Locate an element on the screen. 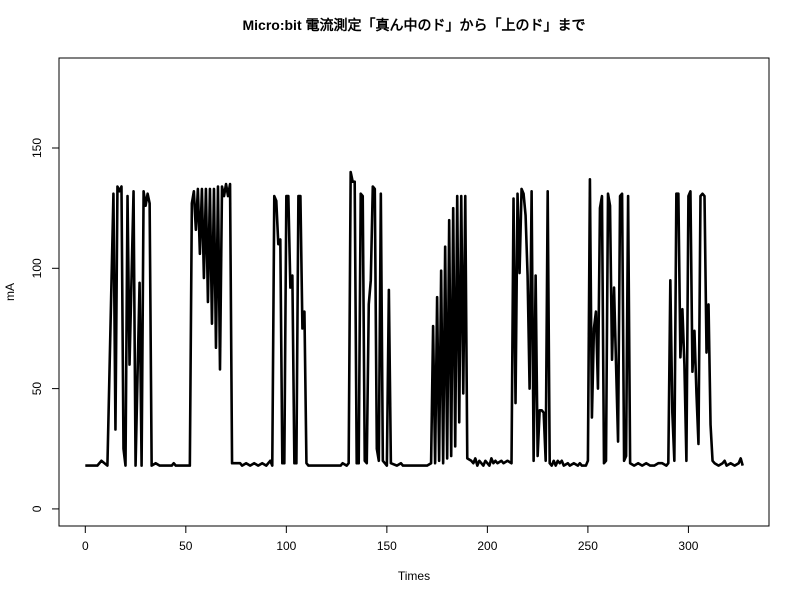  x-tick-label: 300 is located at coordinates (688, 546).